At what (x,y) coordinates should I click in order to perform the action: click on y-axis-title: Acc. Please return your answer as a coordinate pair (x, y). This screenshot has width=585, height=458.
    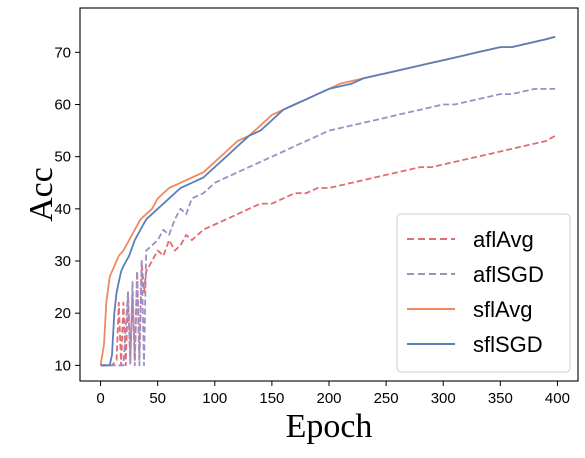
    Looking at the image, I should click on (41, 194).